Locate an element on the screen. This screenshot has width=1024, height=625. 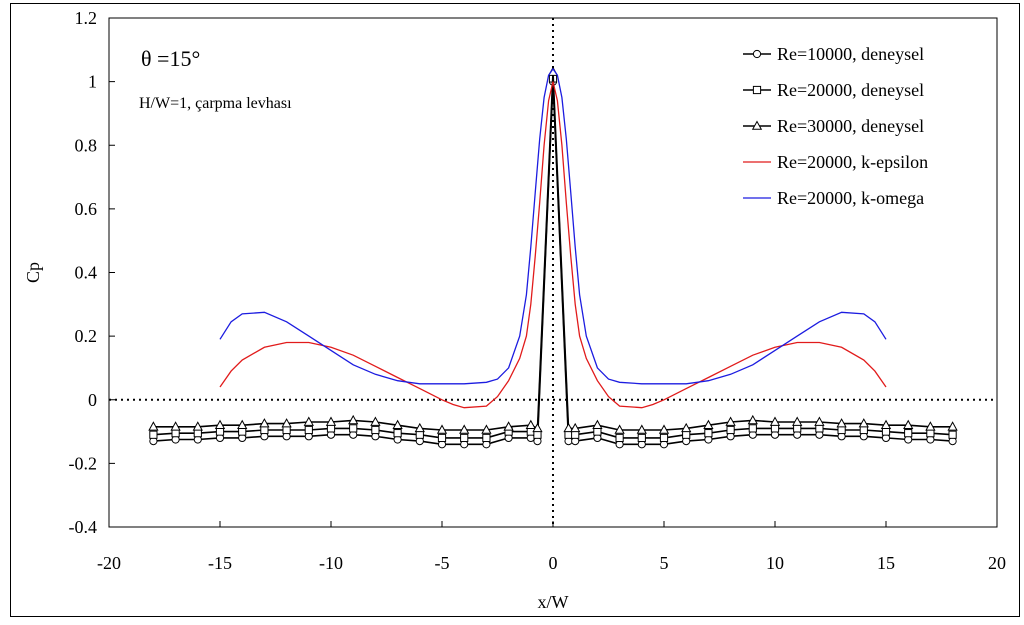
x-tick-label: 5 is located at coordinates (664, 563).